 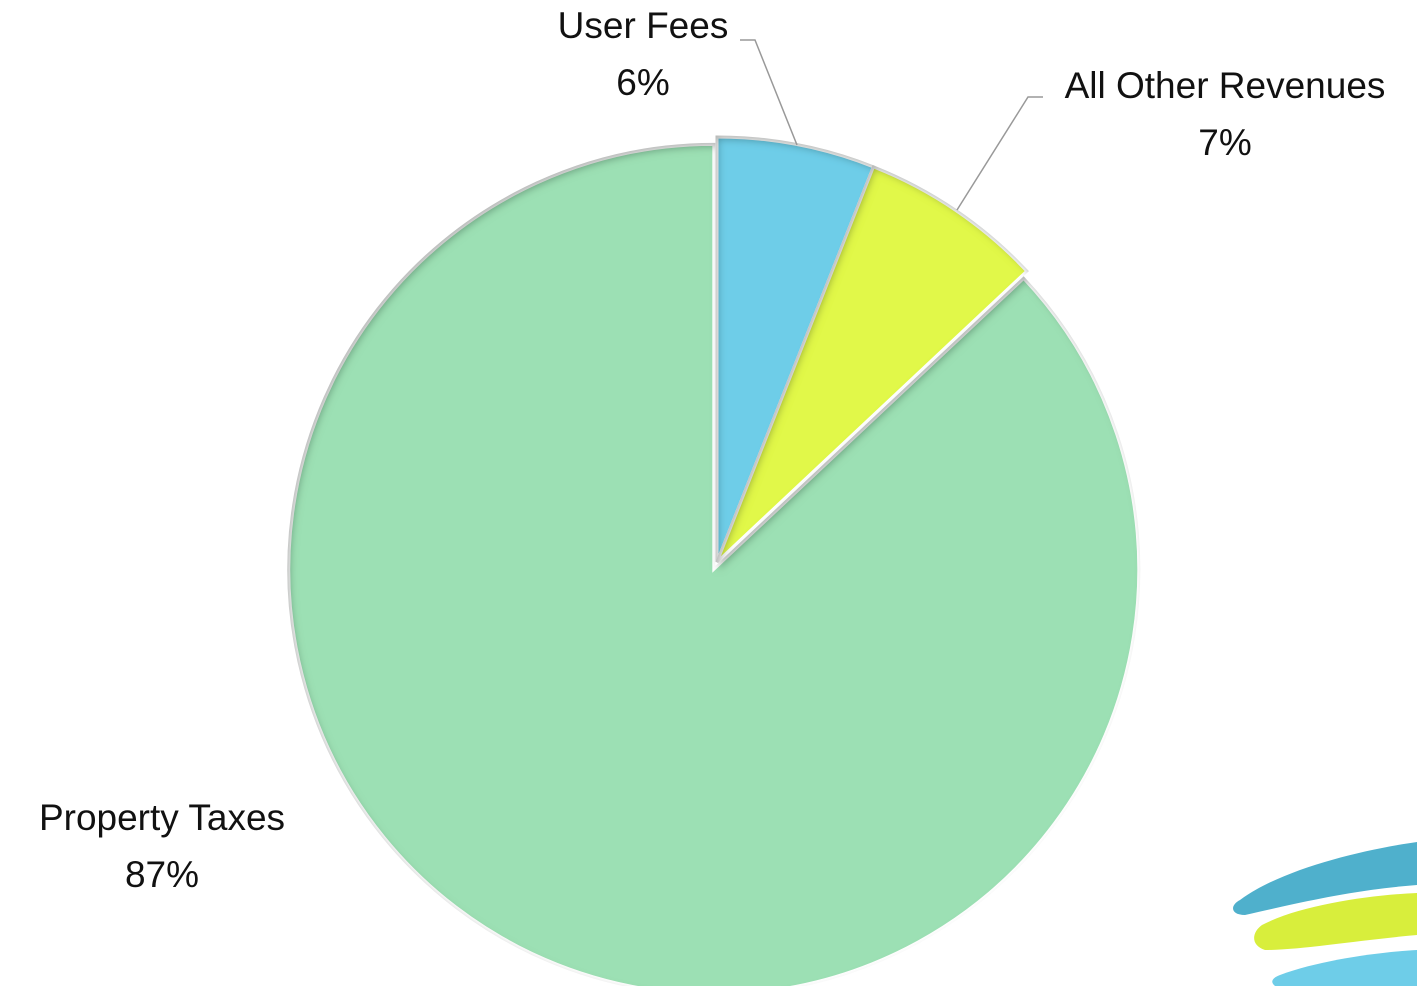 I want to click on slice-value-label: 87%, so click(x=162, y=874).